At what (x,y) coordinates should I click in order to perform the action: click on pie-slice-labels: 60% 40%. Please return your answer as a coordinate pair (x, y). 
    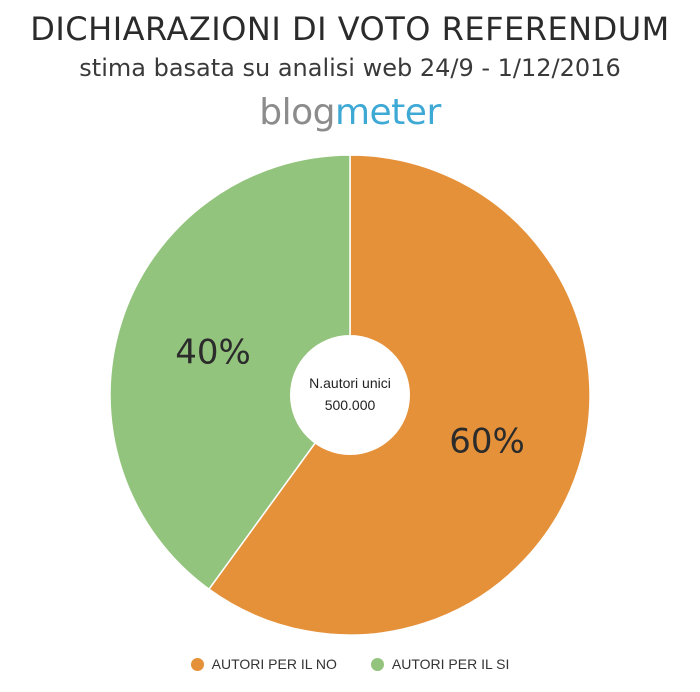
    Looking at the image, I should click on (350, 397).